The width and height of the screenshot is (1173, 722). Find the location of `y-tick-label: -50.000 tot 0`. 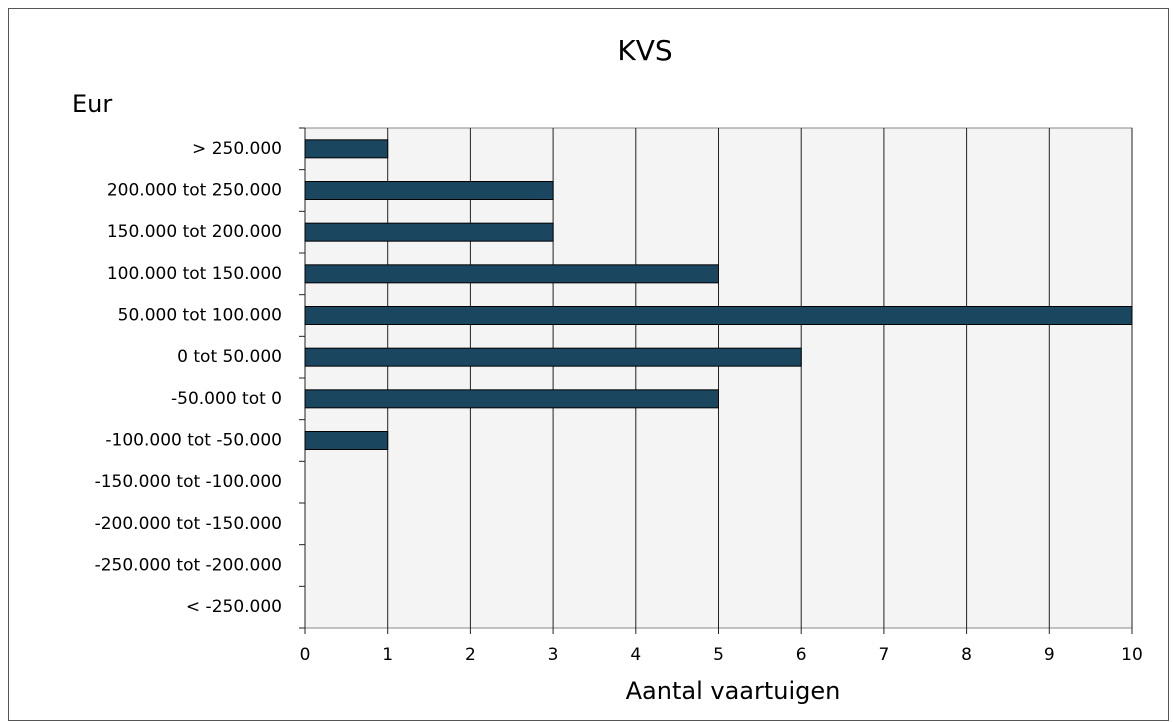

y-tick-label: -50.000 tot 0 is located at coordinates (226, 399).